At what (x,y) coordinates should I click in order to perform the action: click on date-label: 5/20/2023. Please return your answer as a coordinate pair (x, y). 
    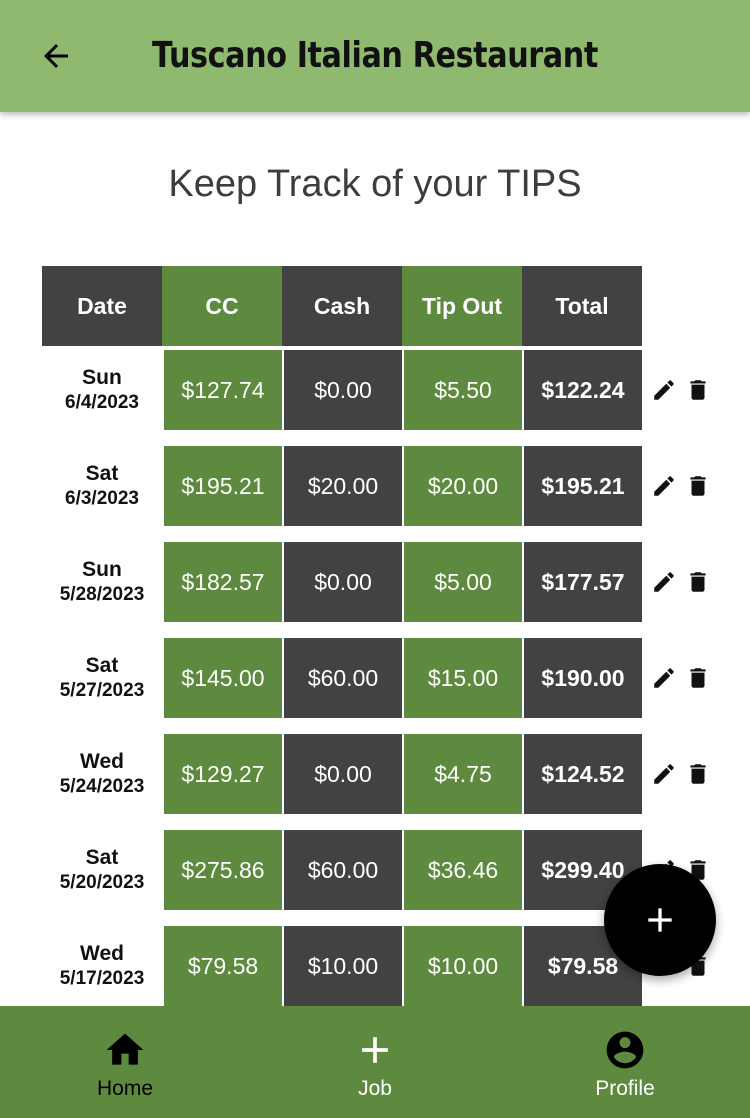
    Looking at the image, I should click on (102, 882).